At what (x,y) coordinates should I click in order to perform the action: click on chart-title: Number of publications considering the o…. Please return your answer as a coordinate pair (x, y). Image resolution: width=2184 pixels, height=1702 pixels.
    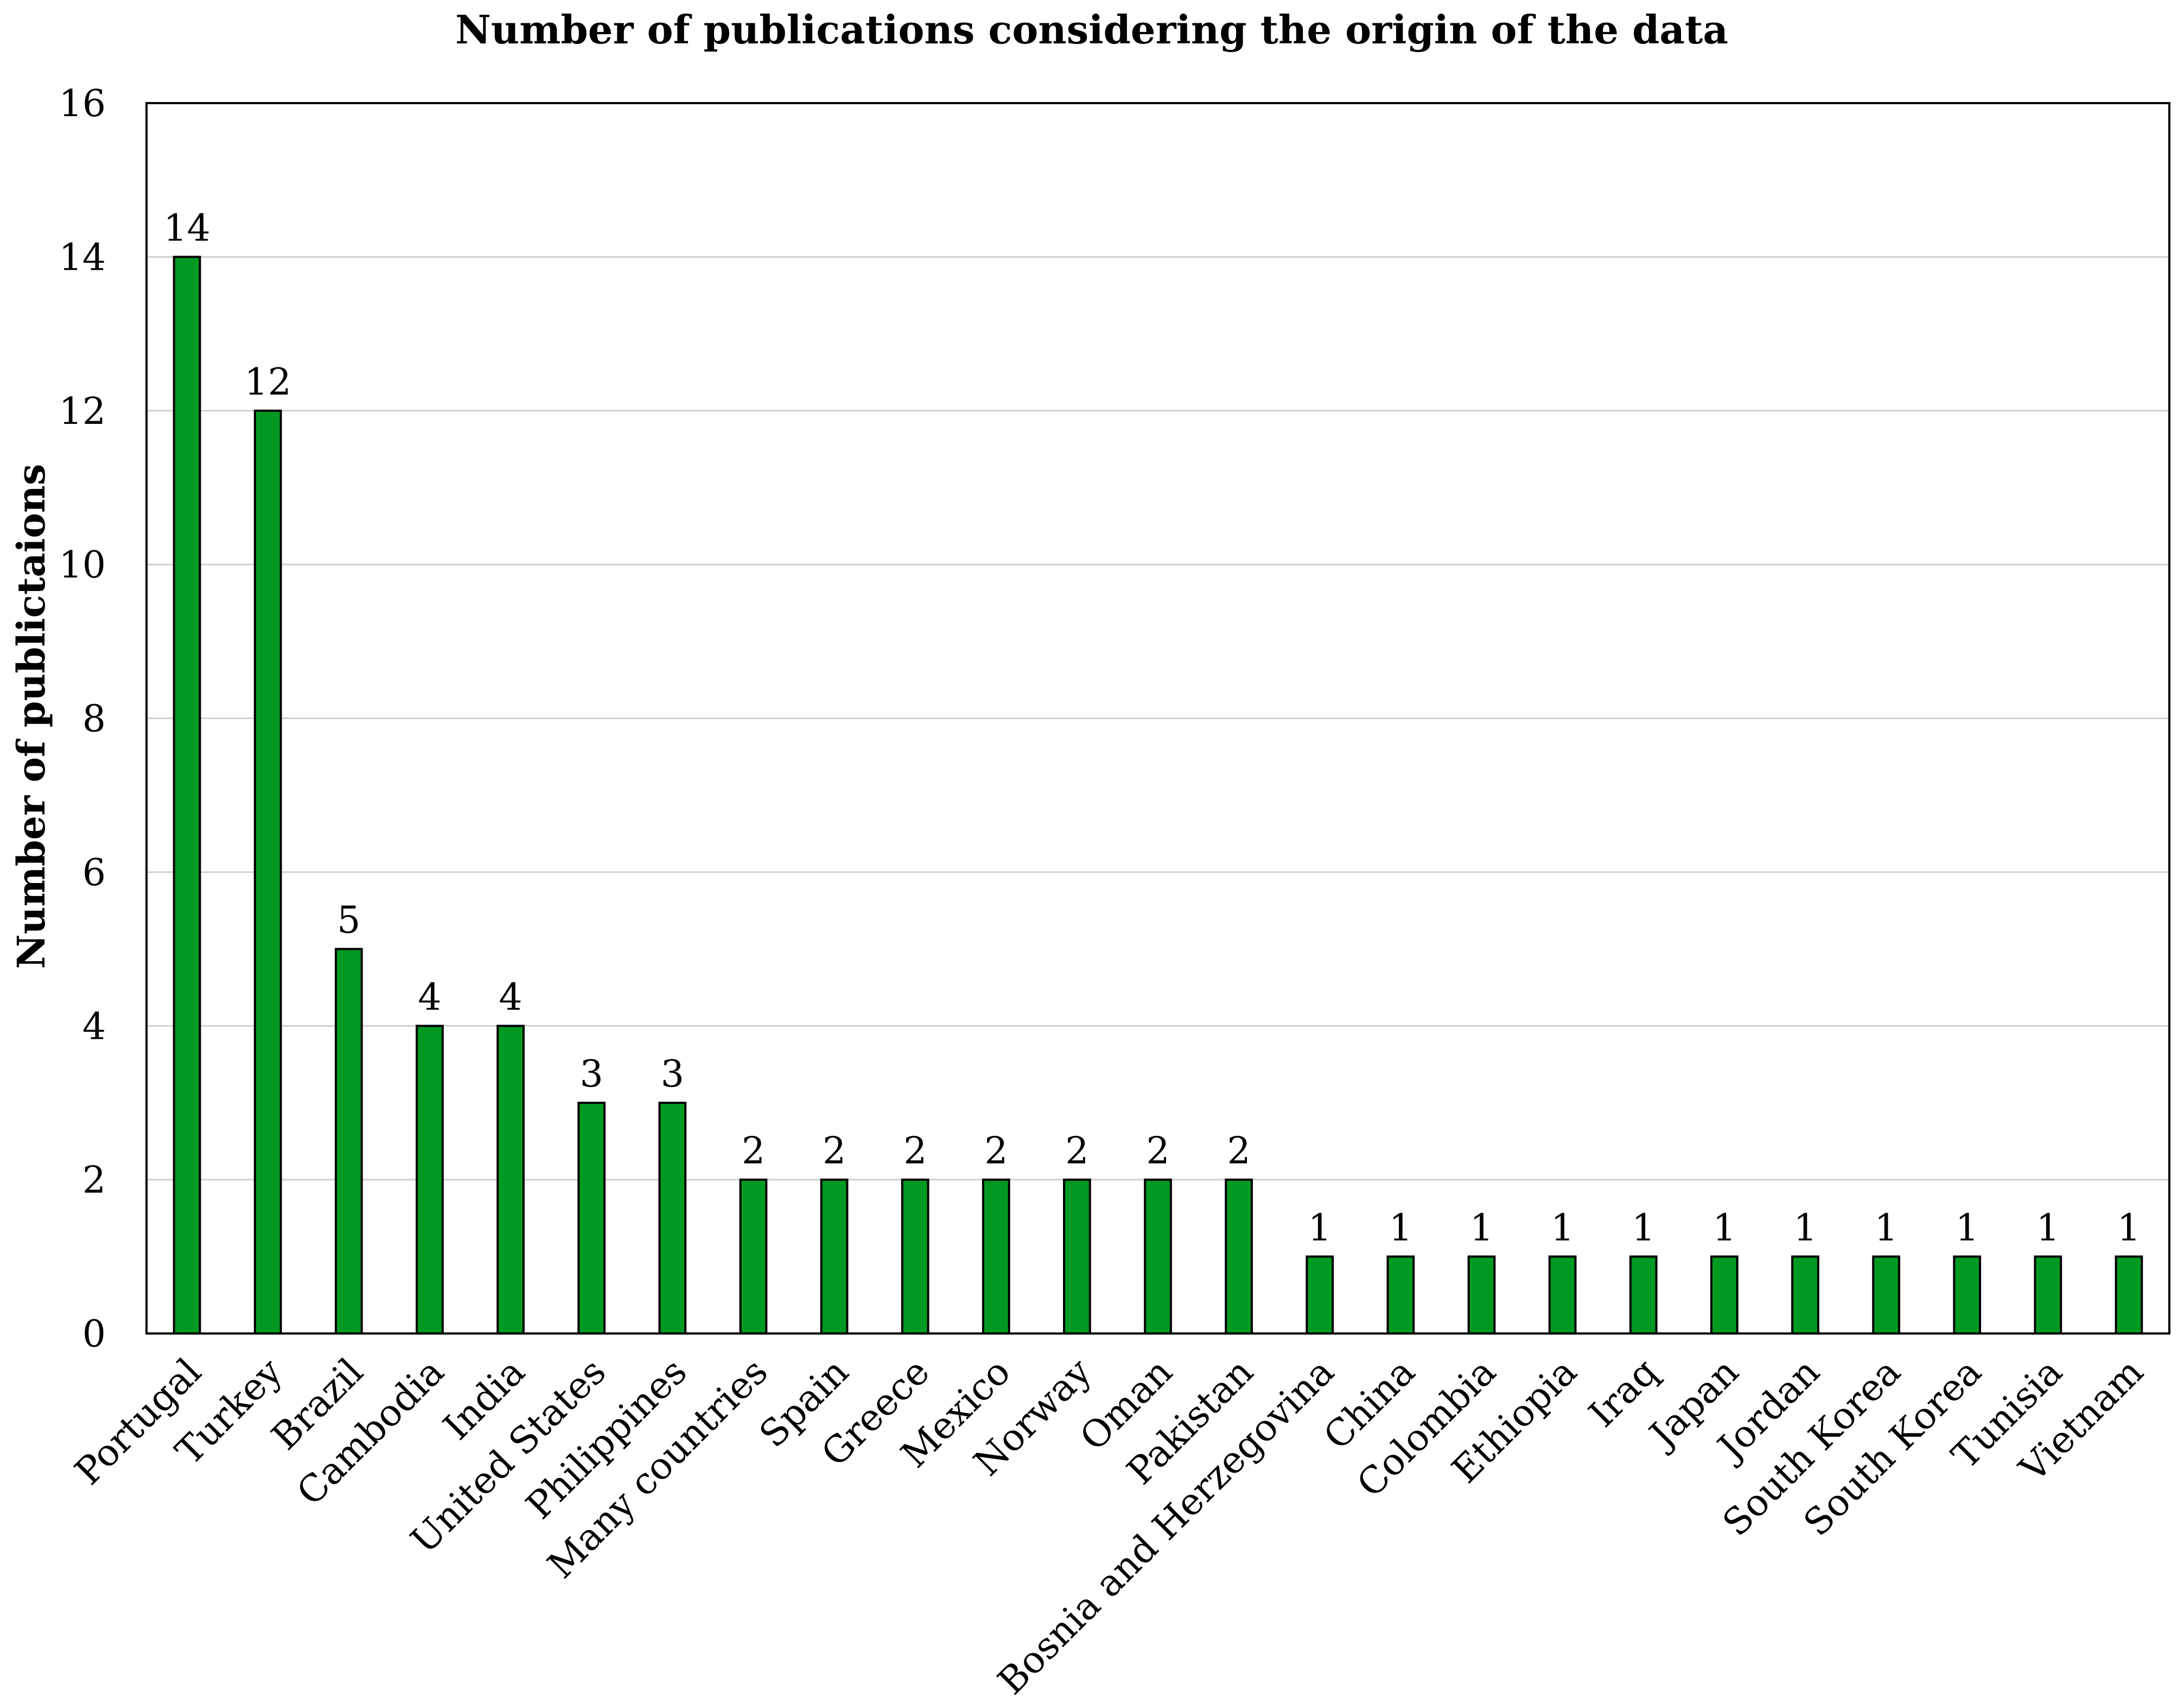
    Looking at the image, I should click on (1091, 30).